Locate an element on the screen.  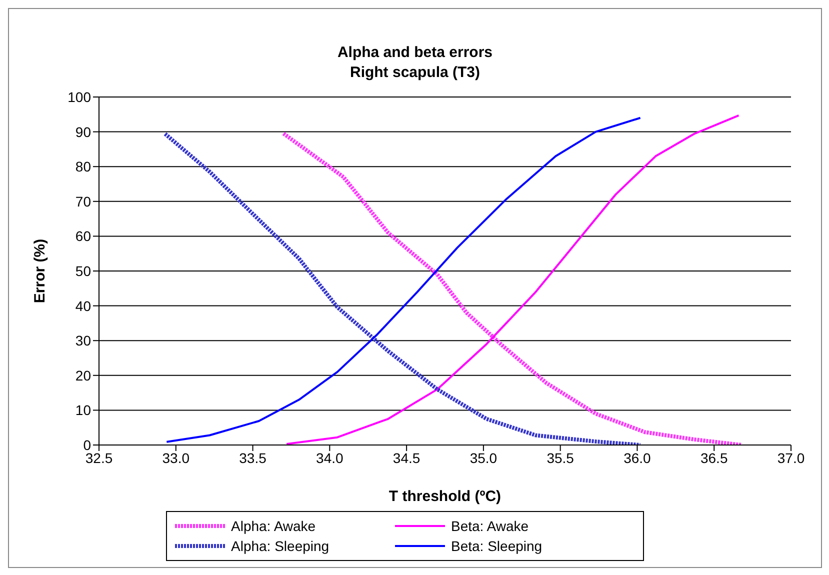
x-tick-label: 36.0 is located at coordinates (638, 458).